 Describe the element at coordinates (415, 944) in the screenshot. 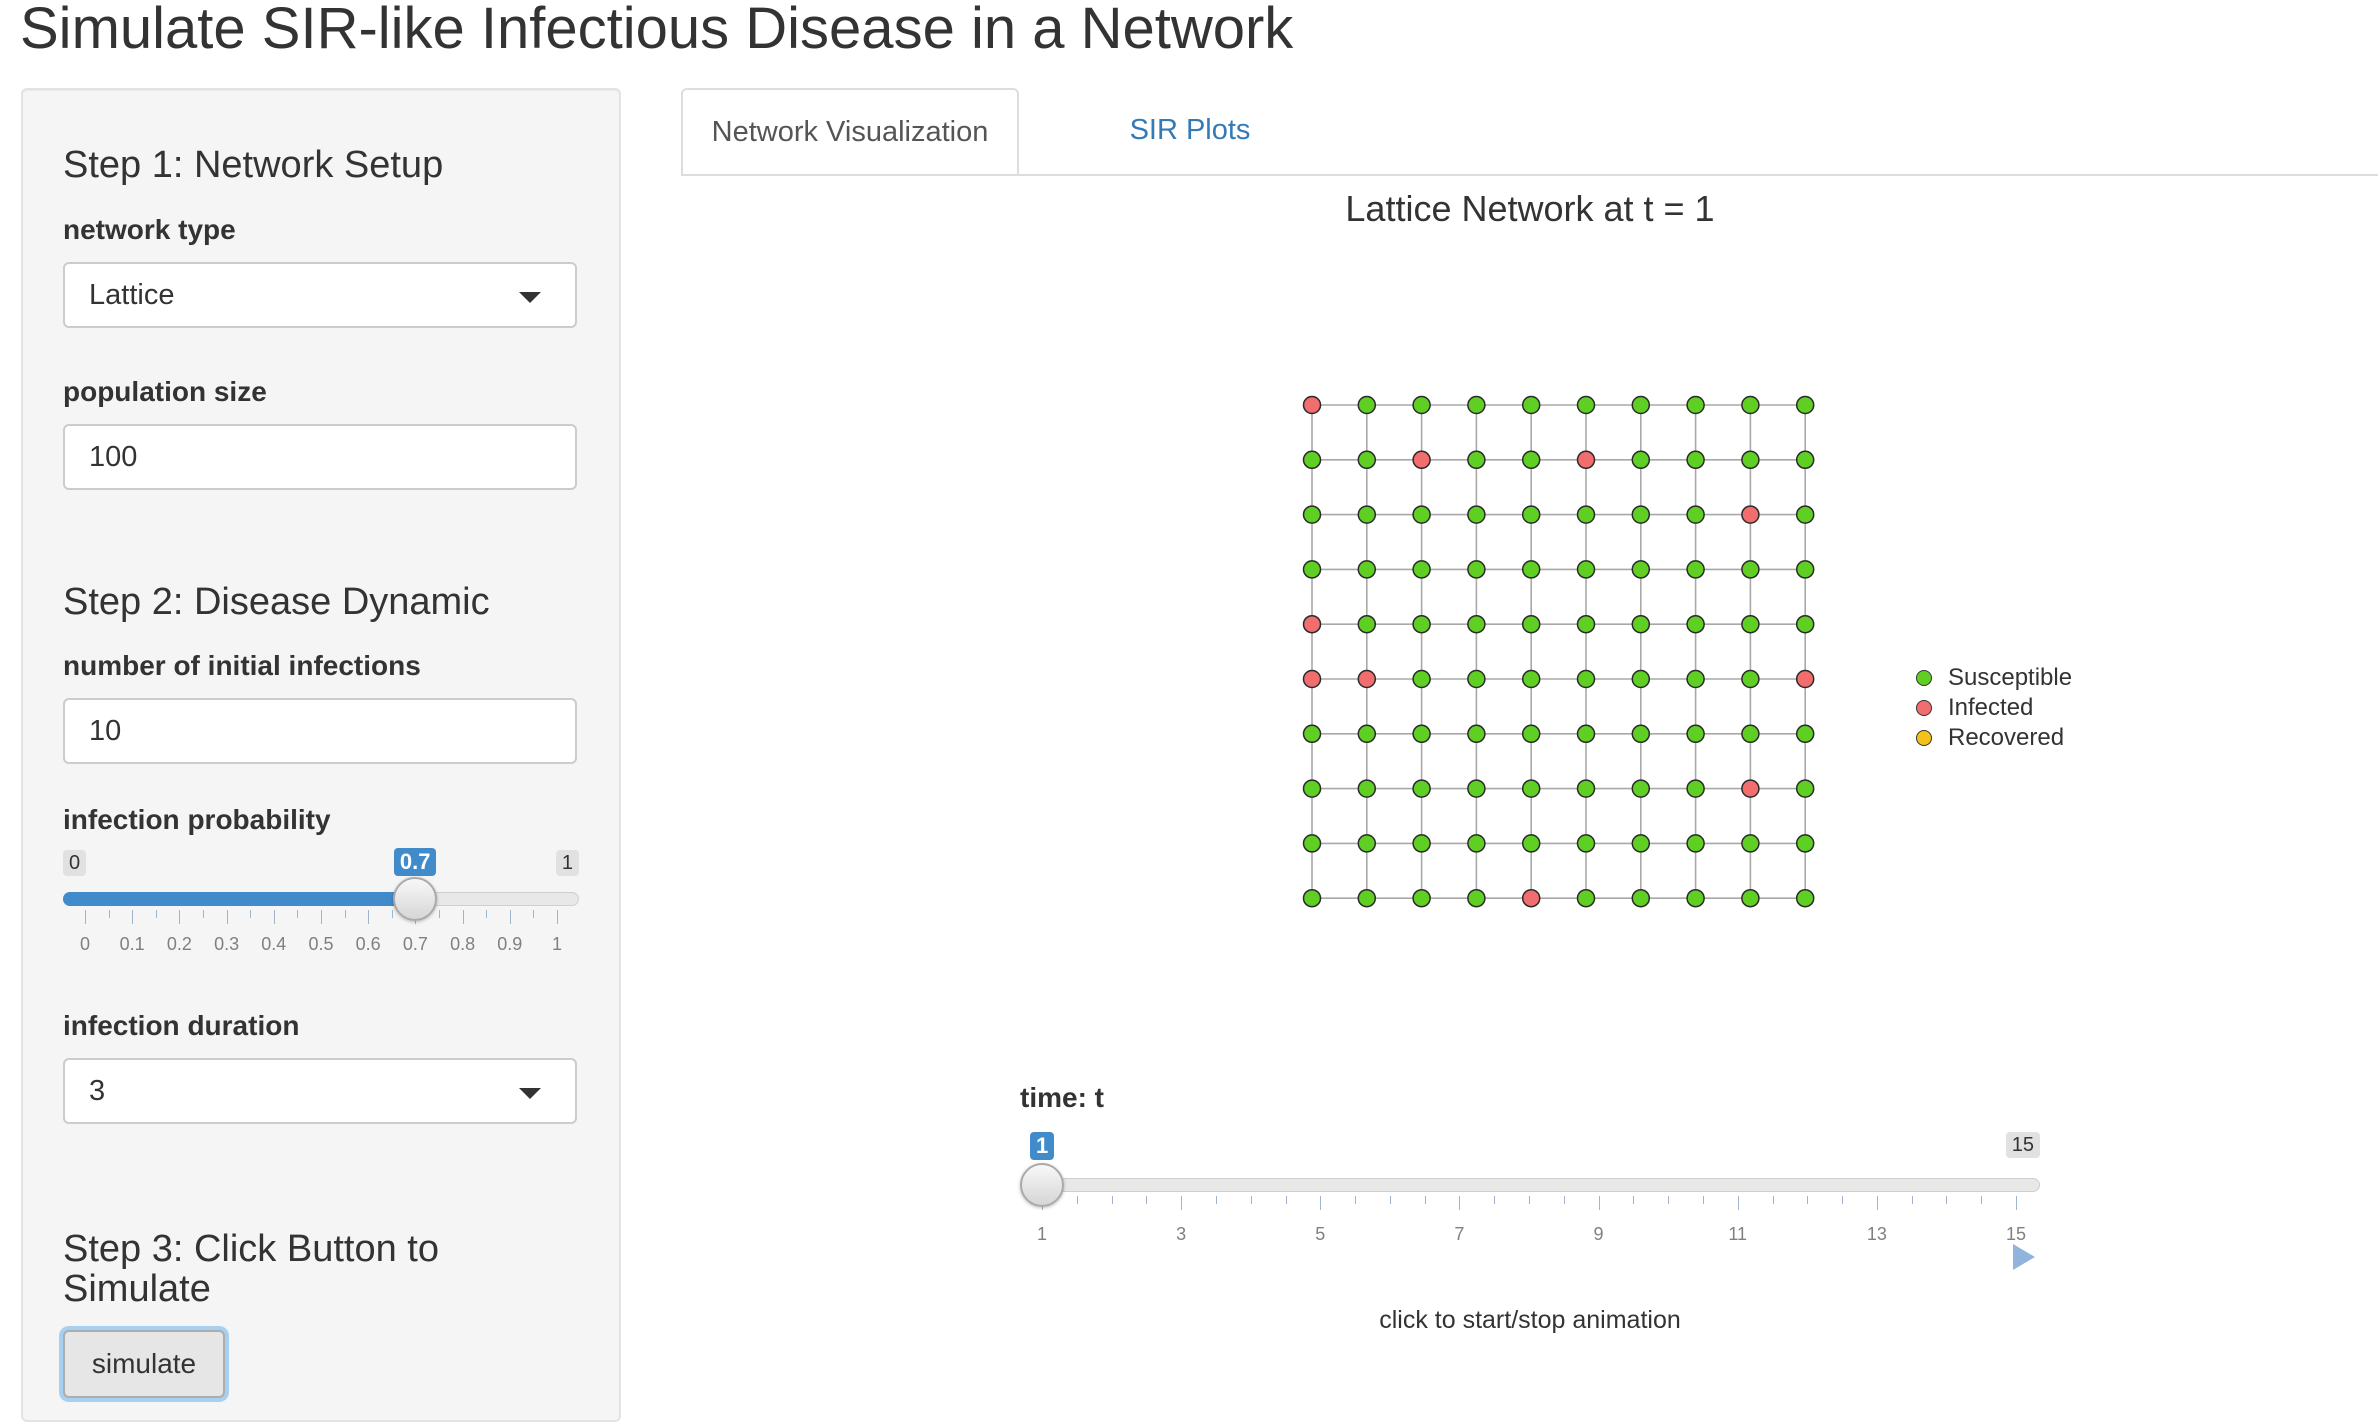

I see `slider-tick-label: 0.7` at that location.